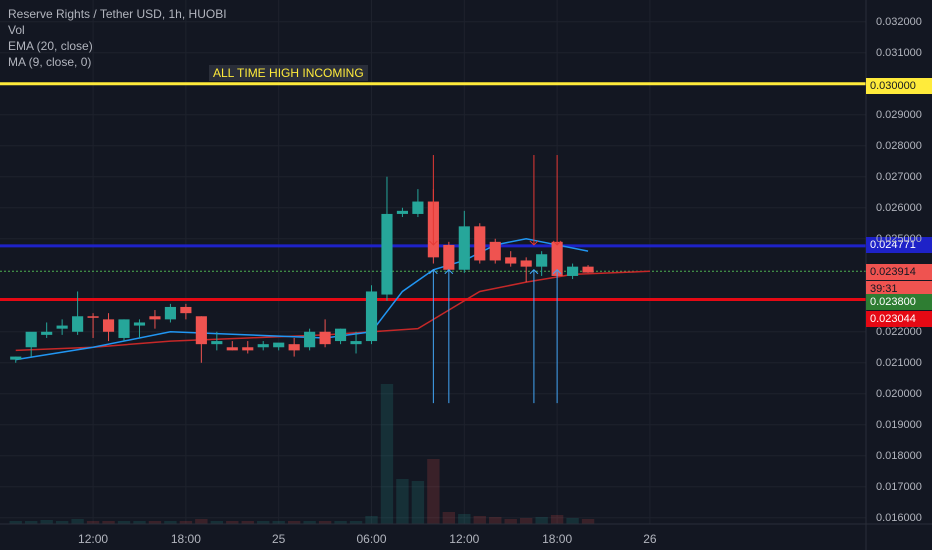 The image size is (932, 550). I want to click on price-tick-label: 0.025000, so click(899, 238).